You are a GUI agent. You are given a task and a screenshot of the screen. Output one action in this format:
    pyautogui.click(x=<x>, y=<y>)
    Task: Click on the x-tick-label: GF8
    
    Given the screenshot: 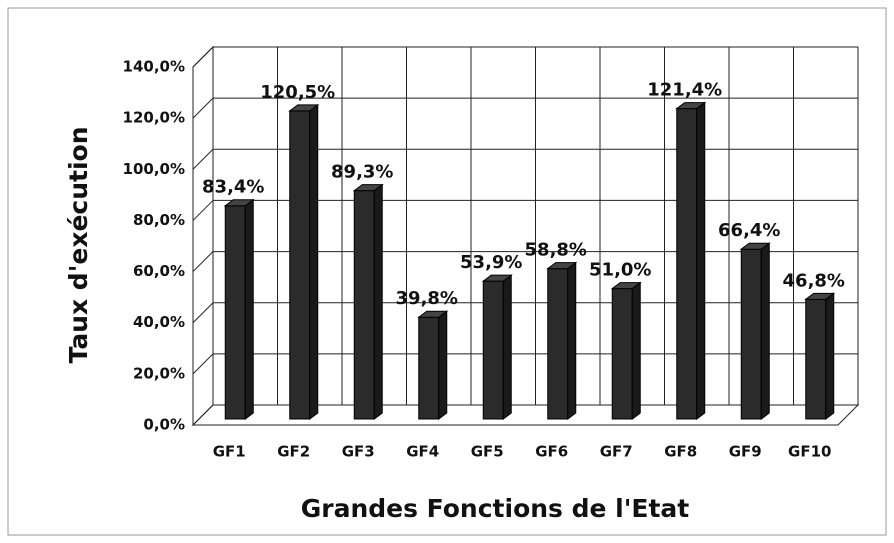 What is the action you would take?
    pyautogui.click(x=680, y=452)
    